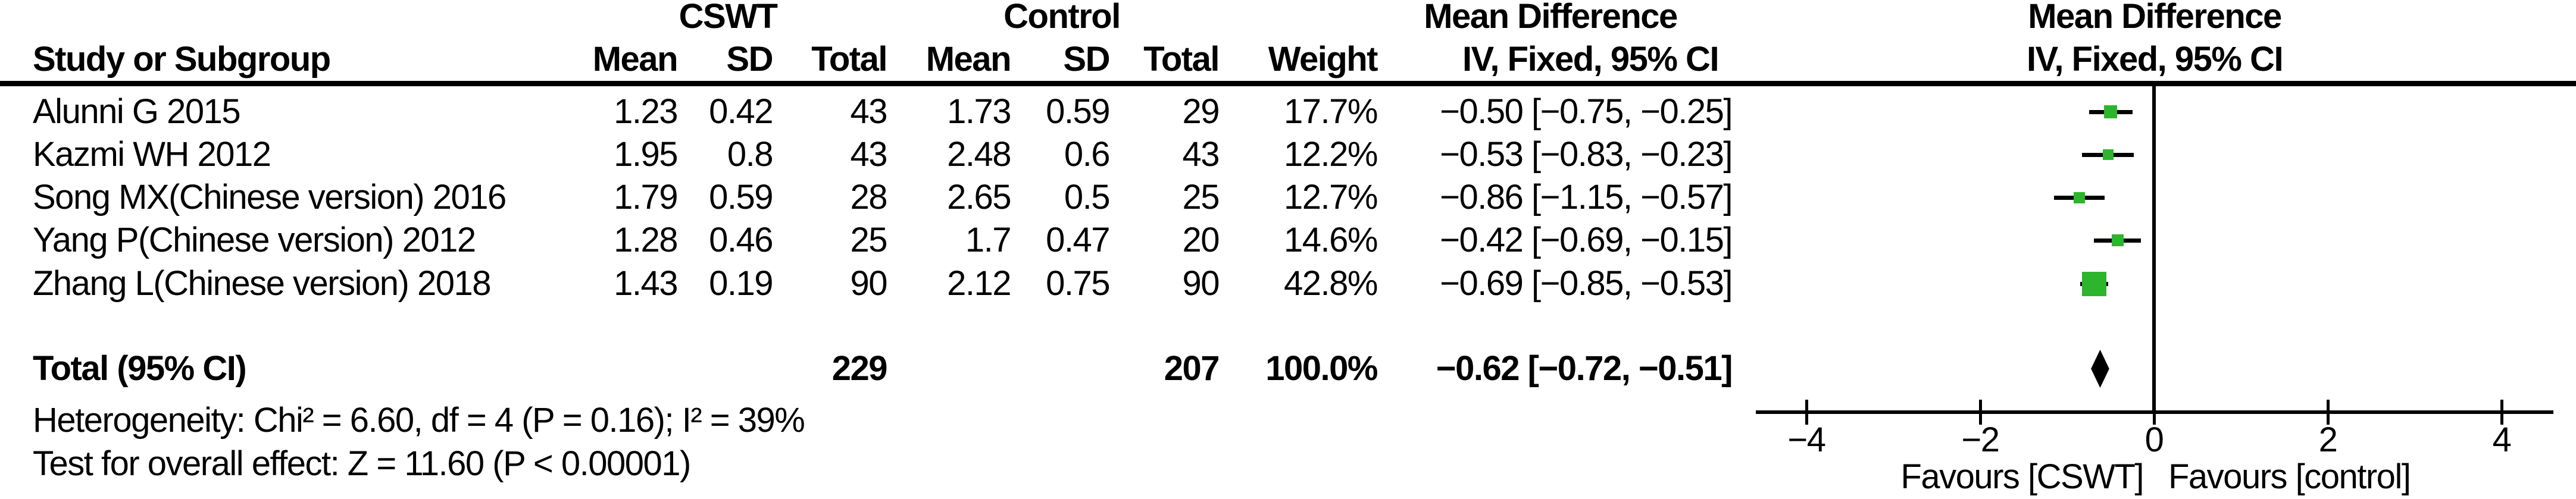 This screenshot has width=2576, height=499. What do you see at coordinates (741, 111) in the screenshot?
I see `cswt-sd-value: 0.42` at bounding box center [741, 111].